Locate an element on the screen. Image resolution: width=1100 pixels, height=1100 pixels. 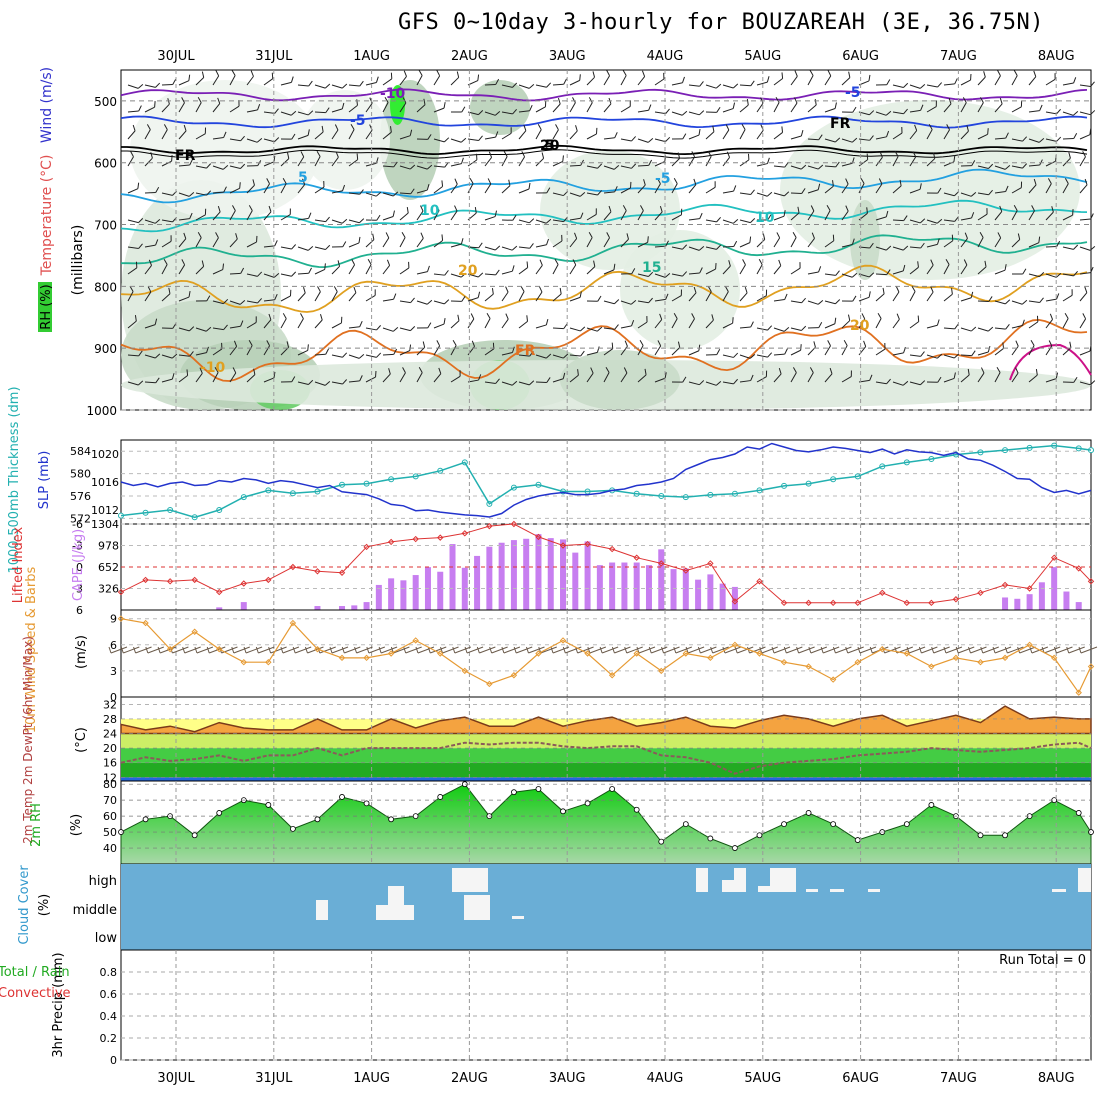
lifted-index-point is located at coordinates (661, 563).